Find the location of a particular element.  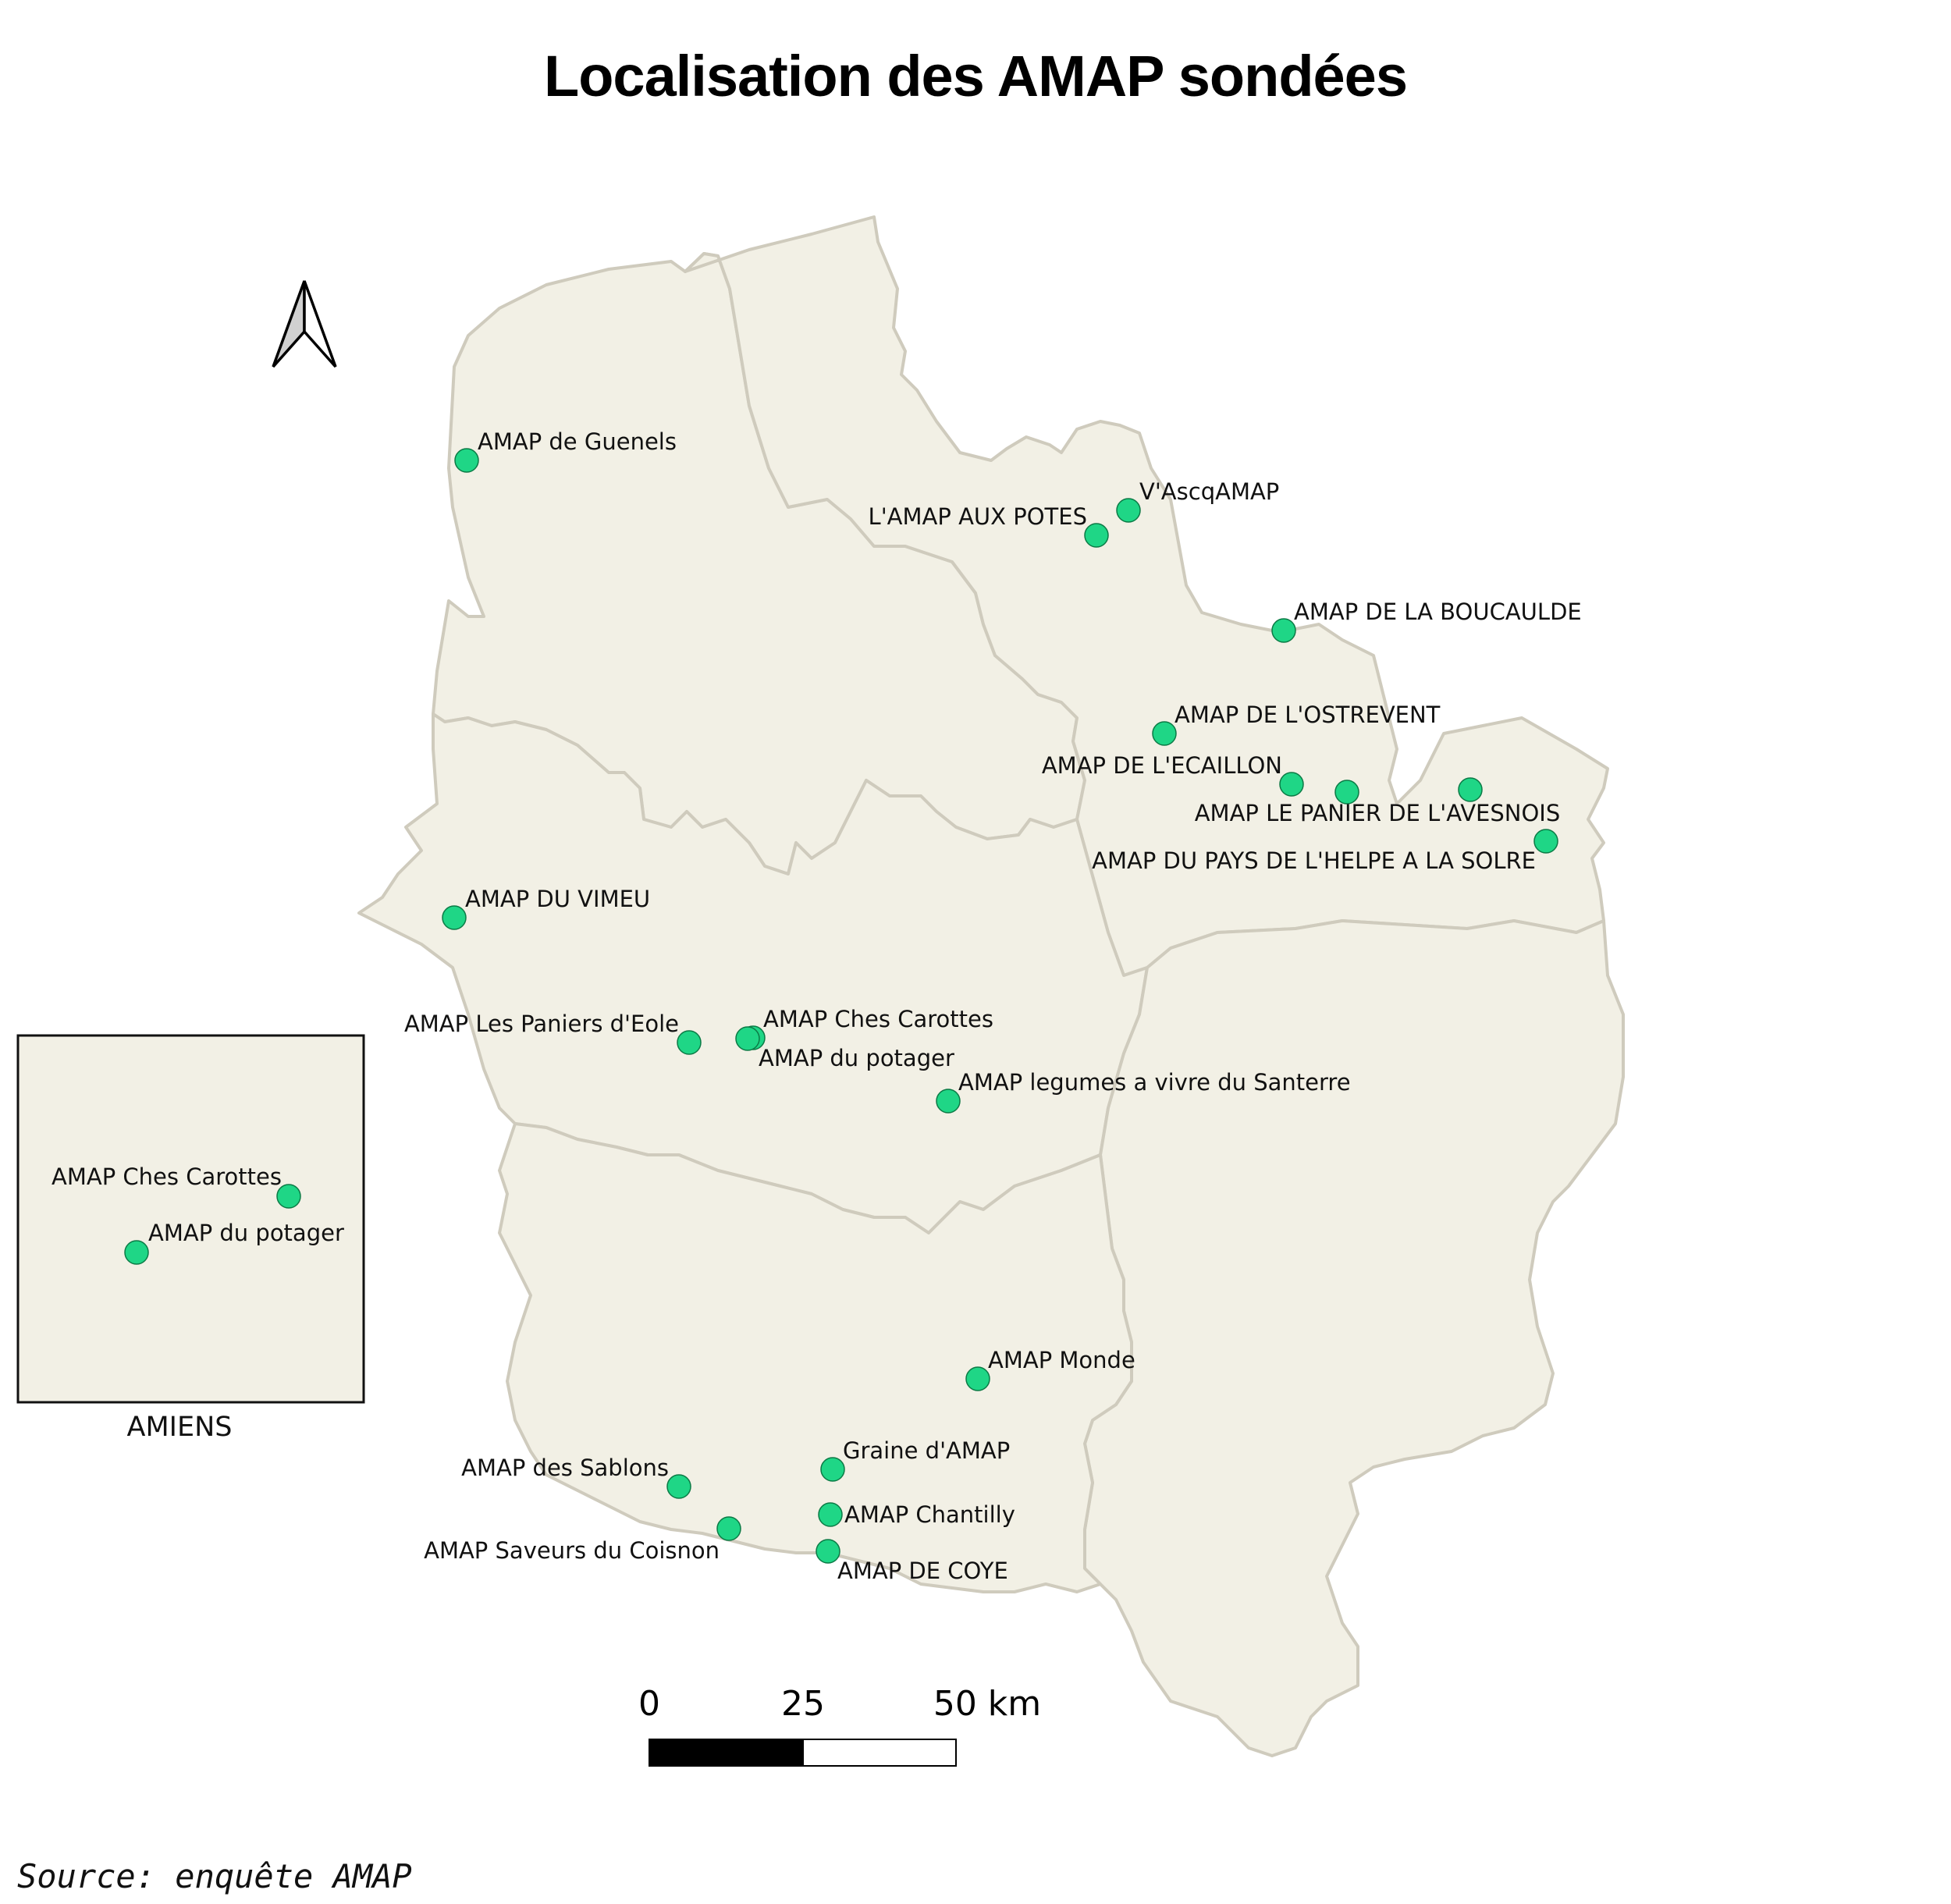

site-marker-ecaillon is located at coordinates (1291, 784).